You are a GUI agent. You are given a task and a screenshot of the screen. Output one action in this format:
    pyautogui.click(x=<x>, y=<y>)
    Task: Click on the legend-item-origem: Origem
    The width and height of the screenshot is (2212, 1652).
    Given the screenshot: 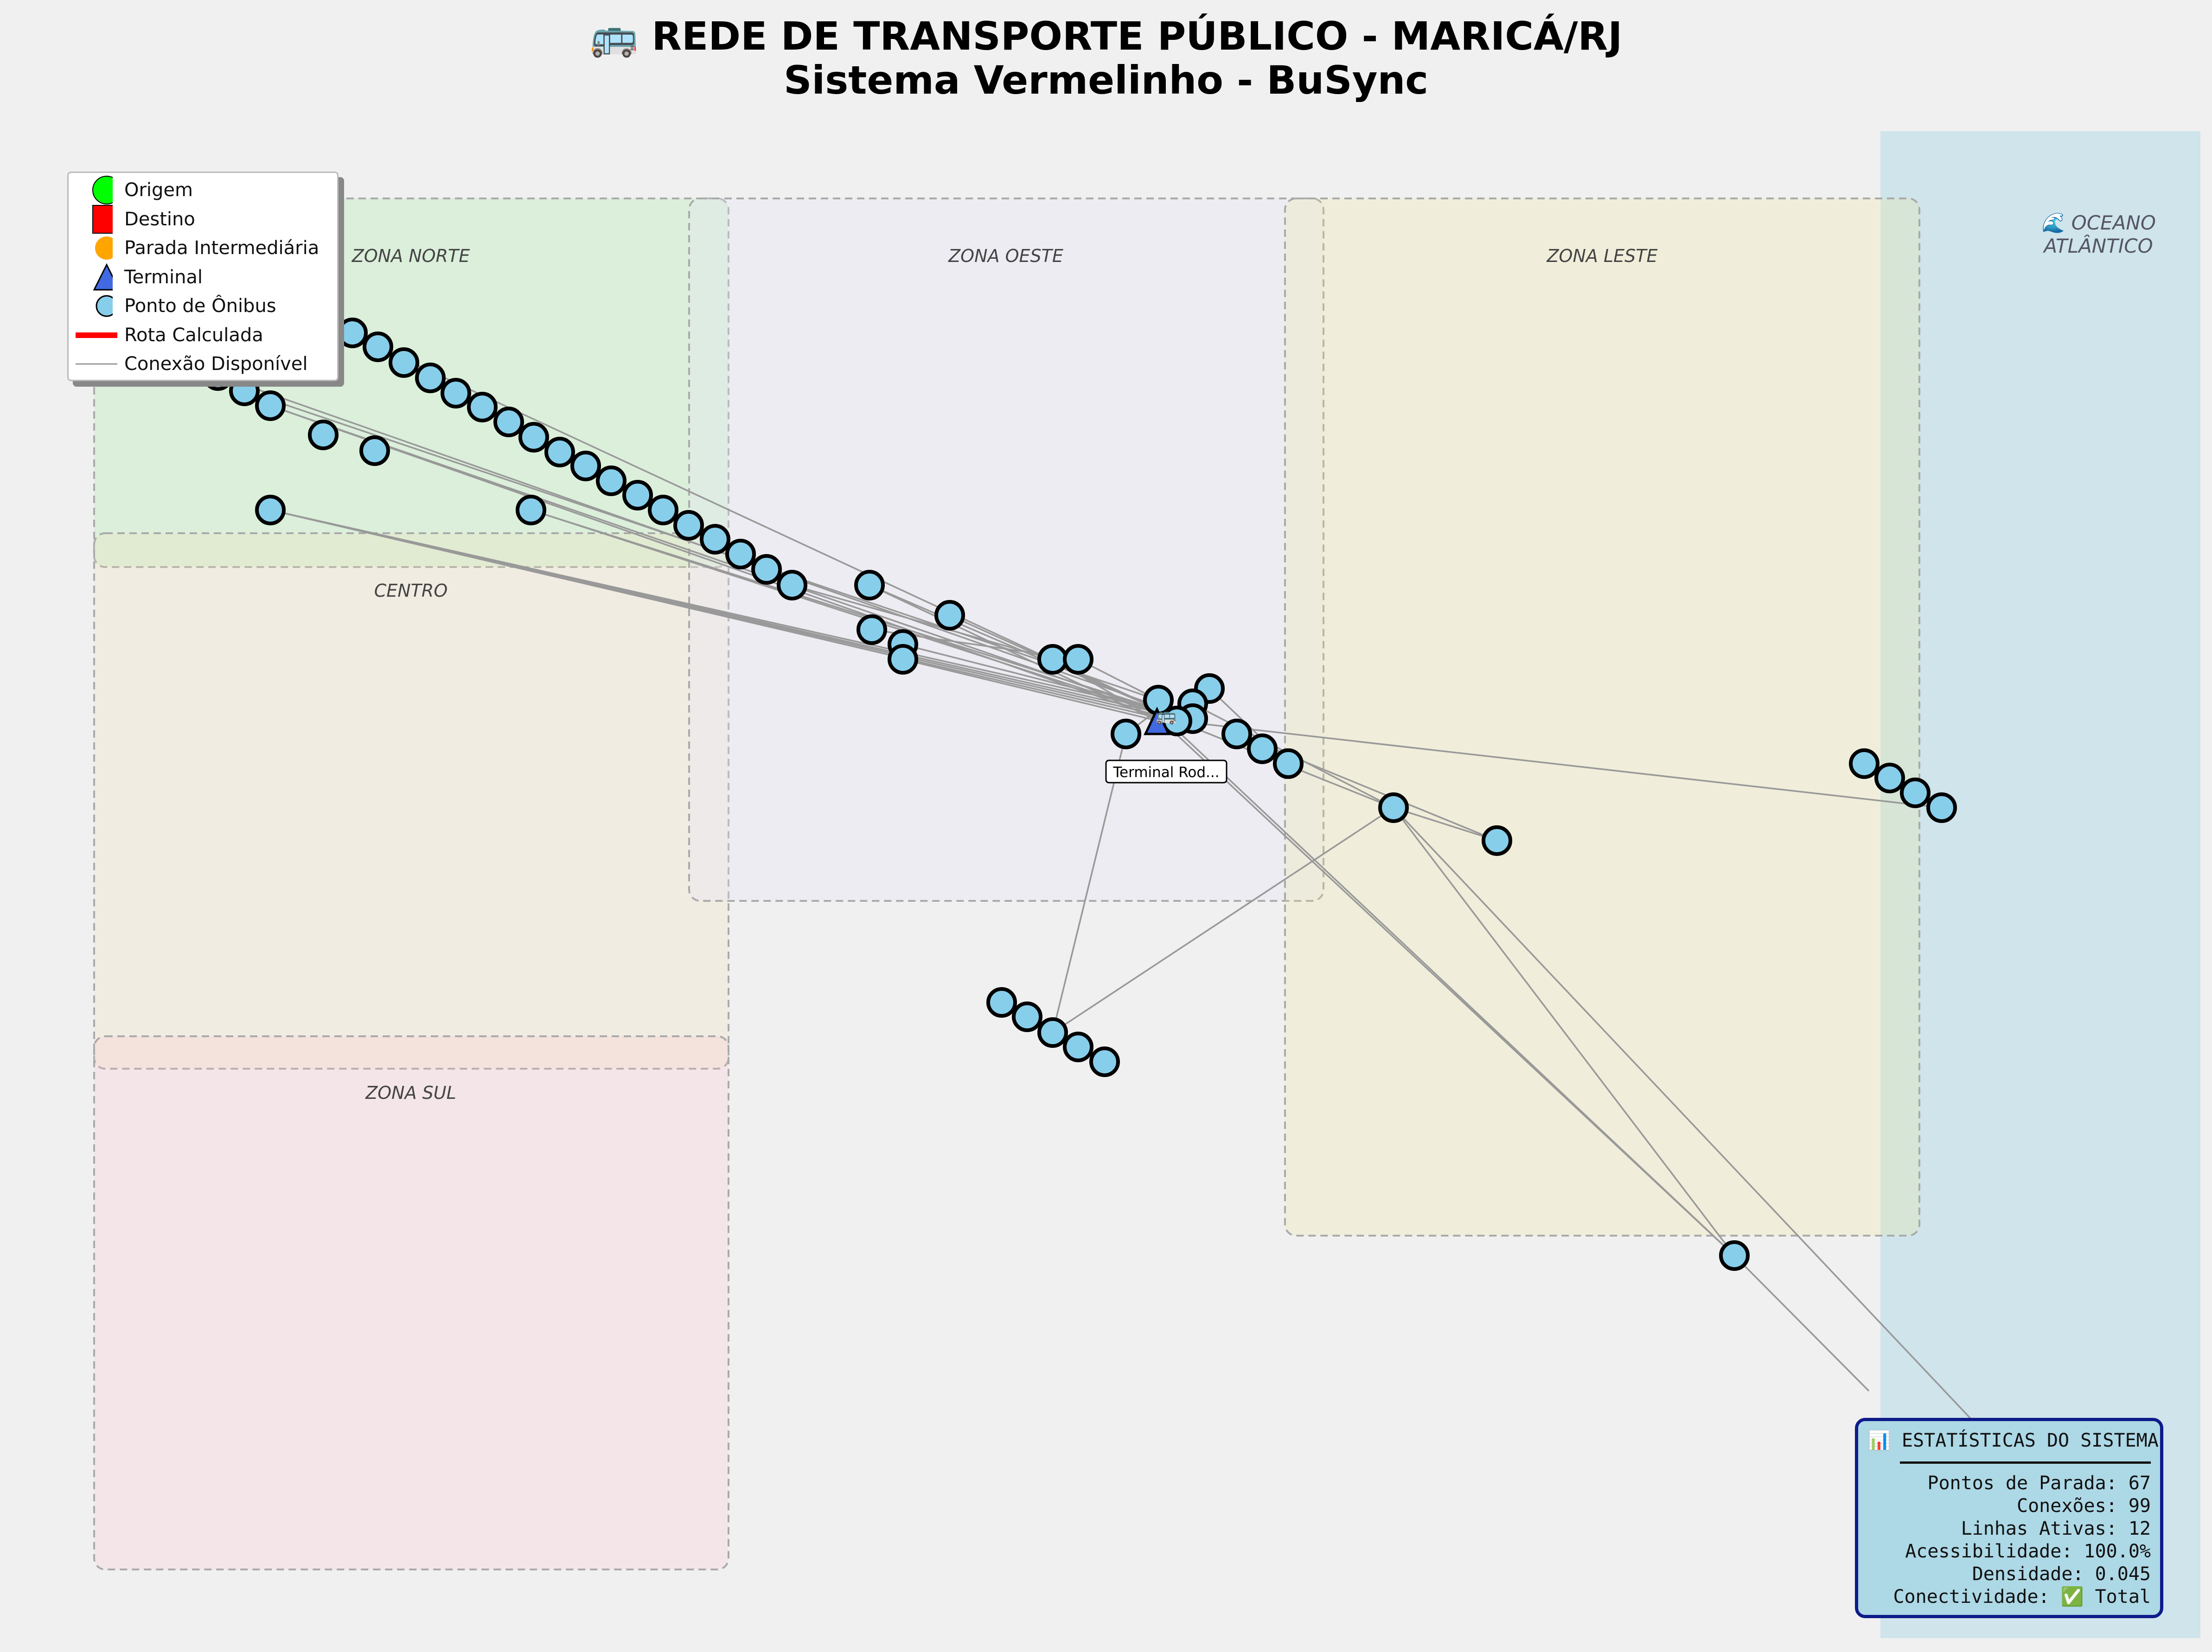 What is the action you would take?
    pyautogui.click(x=203, y=190)
    